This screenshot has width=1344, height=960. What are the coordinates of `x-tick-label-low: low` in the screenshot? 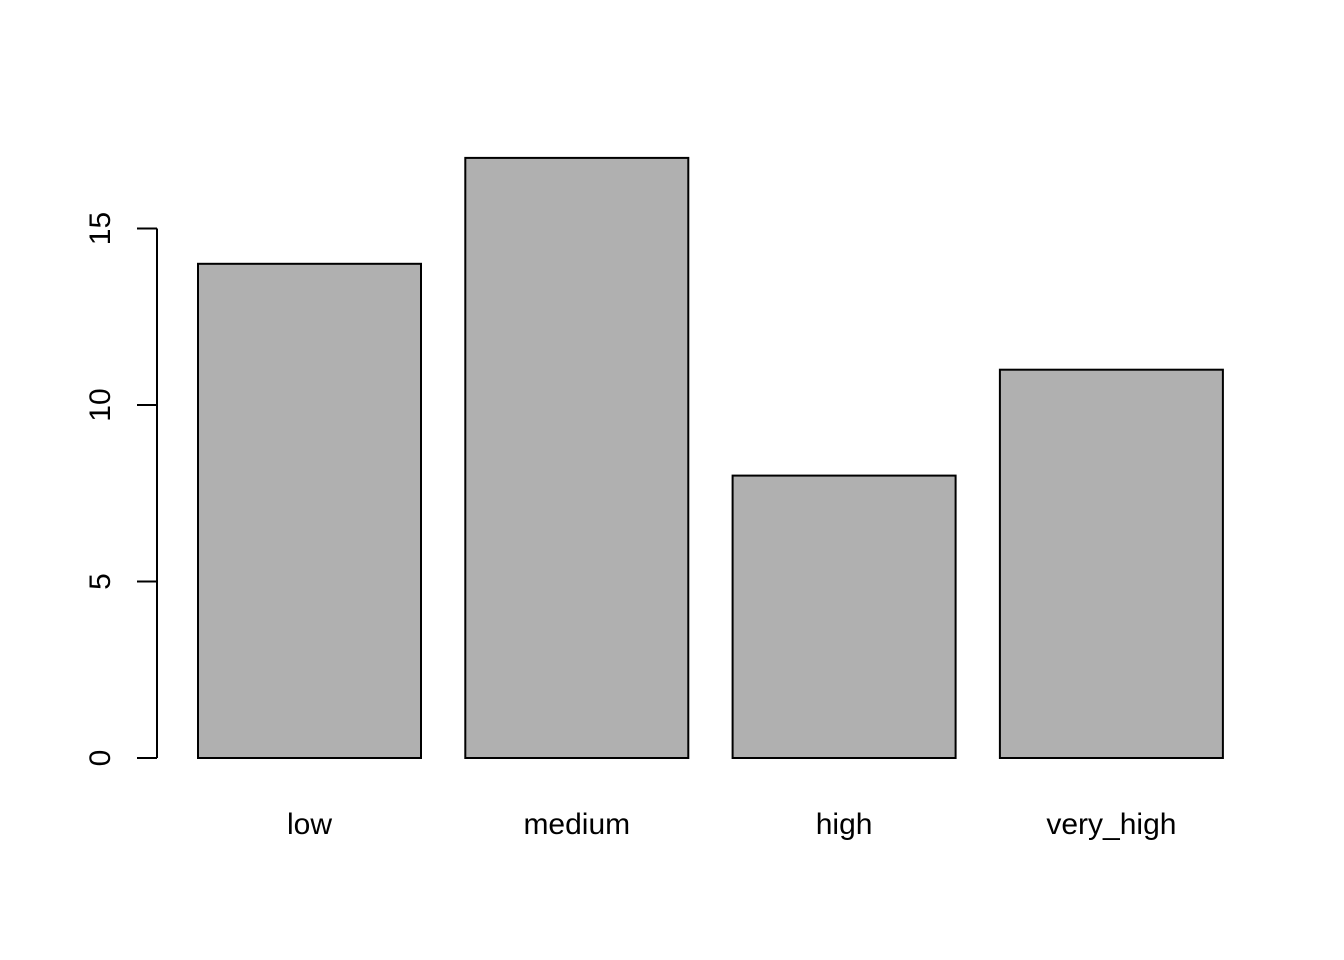 It's located at (309, 824).